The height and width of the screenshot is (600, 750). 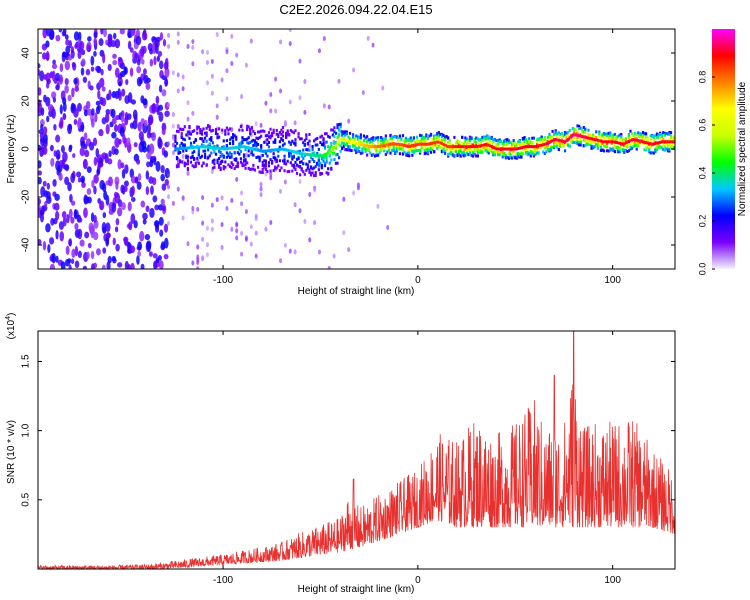 What do you see at coordinates (223, 280) in the screenshot?
I see `spectrogram-x-tick-label: -100` at bounding box center [223, 280].